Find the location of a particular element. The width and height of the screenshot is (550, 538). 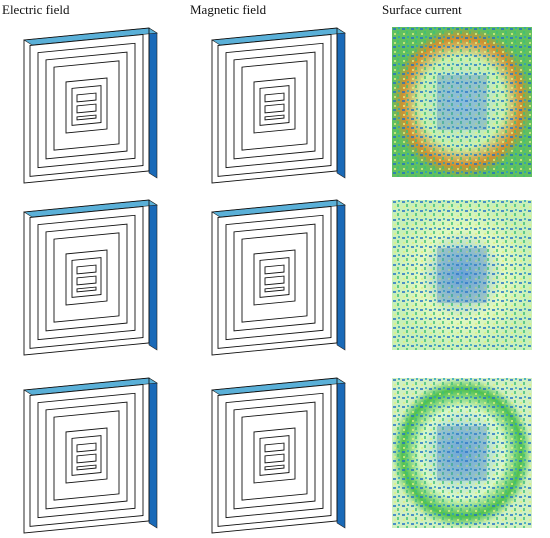

column-title: Magnetic field is located at coordinates (228, 9).